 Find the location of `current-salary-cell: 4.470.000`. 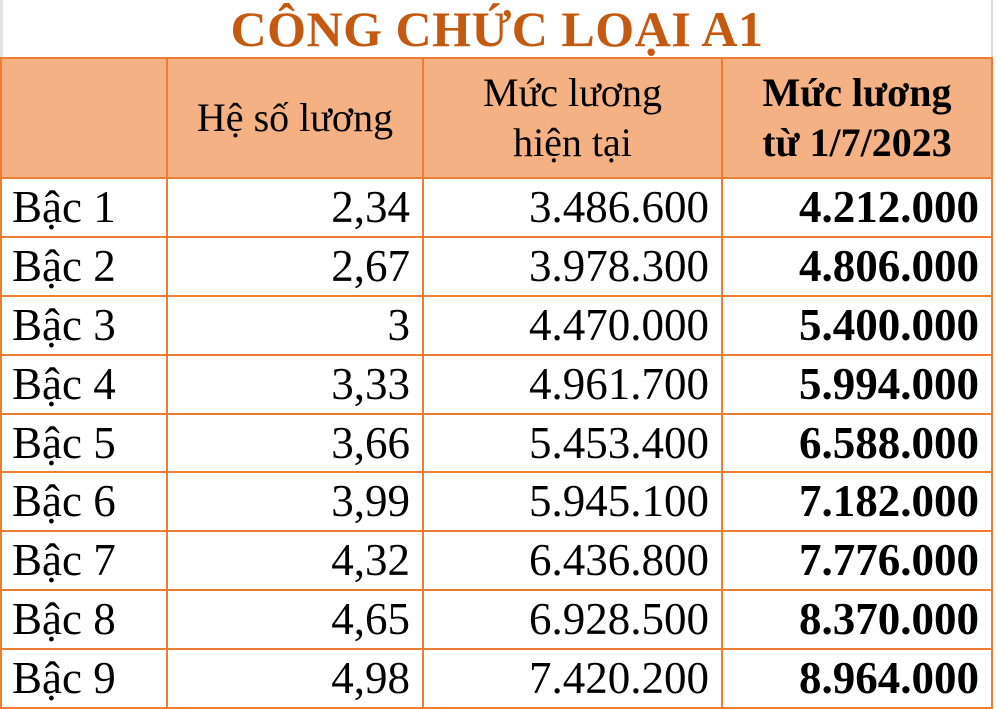

current-salary-cell: 4.470.000 is located at coordinates (573, 325).